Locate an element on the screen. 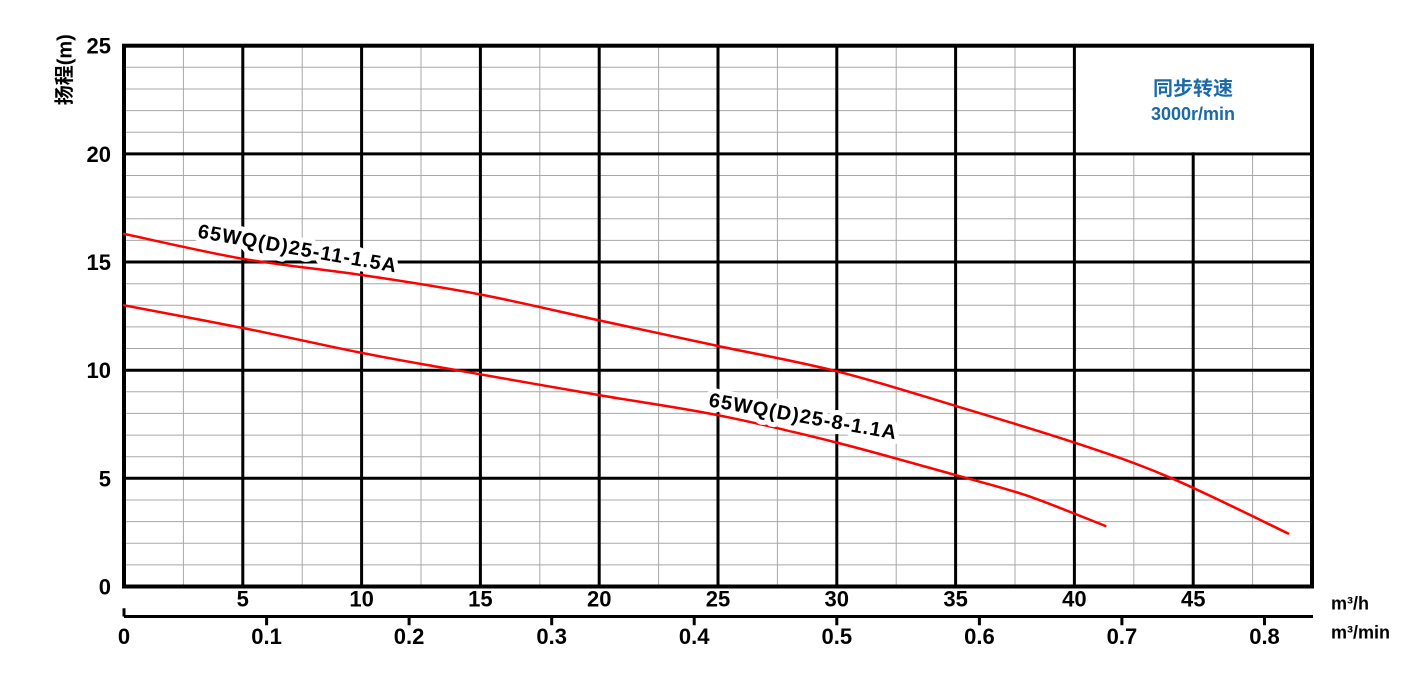 This screenshot has width=1406, height=678. svg-text: 0.7 is located at coordinates (1122, 636).